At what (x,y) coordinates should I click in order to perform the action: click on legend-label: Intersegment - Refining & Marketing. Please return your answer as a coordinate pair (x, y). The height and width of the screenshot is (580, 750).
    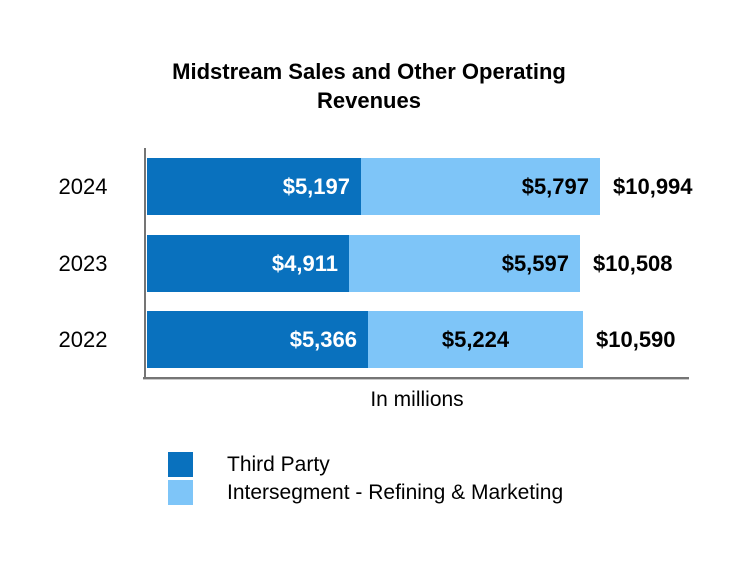
    Looking at the image, I should click on (395, 492).